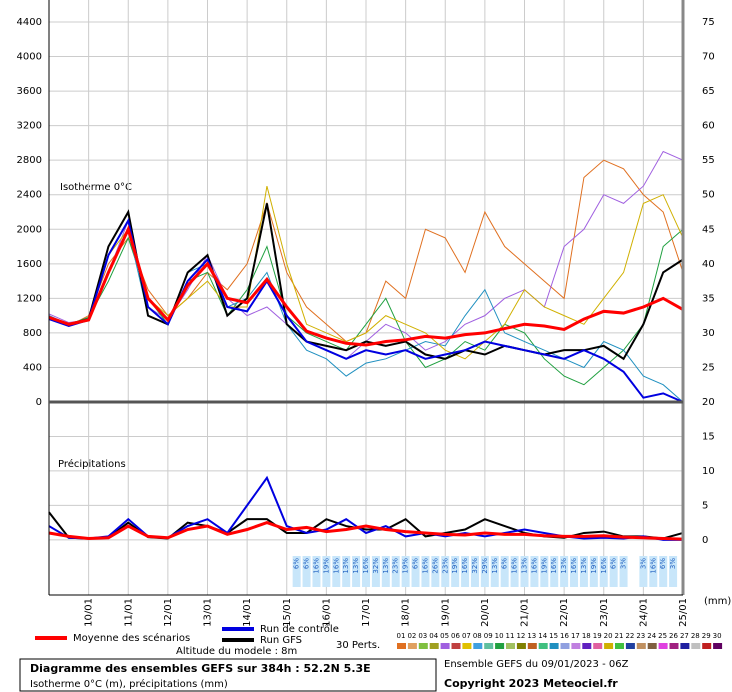 The width and height of the screenshot is (732, 692). What do you see at coordinates (208, 612) in the screenshot?
I see `x-tick-label: 13/01` at bounding box center [208, 612].